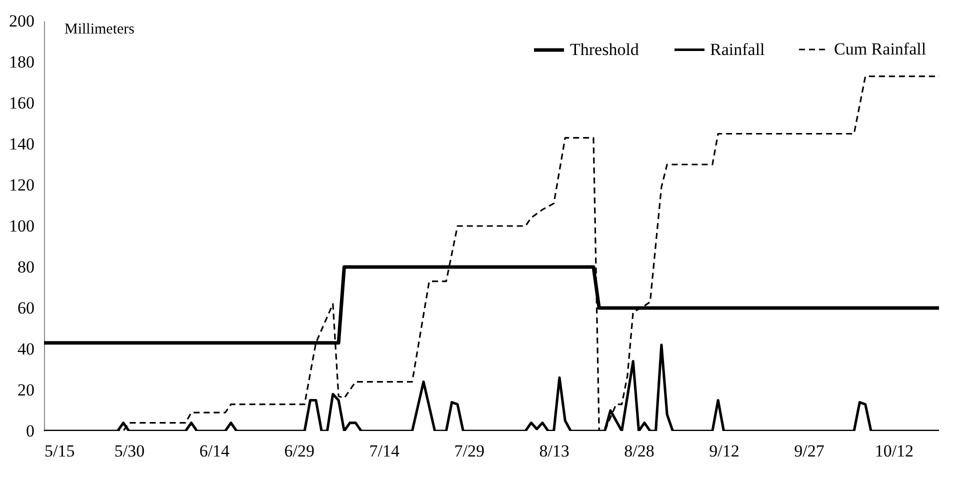 This screenshot has height=481, width=966. What do you see at coordinates (30, 431) in the screenshot?
I see `y-tick-label: 0` at bounding box center [30, 431].